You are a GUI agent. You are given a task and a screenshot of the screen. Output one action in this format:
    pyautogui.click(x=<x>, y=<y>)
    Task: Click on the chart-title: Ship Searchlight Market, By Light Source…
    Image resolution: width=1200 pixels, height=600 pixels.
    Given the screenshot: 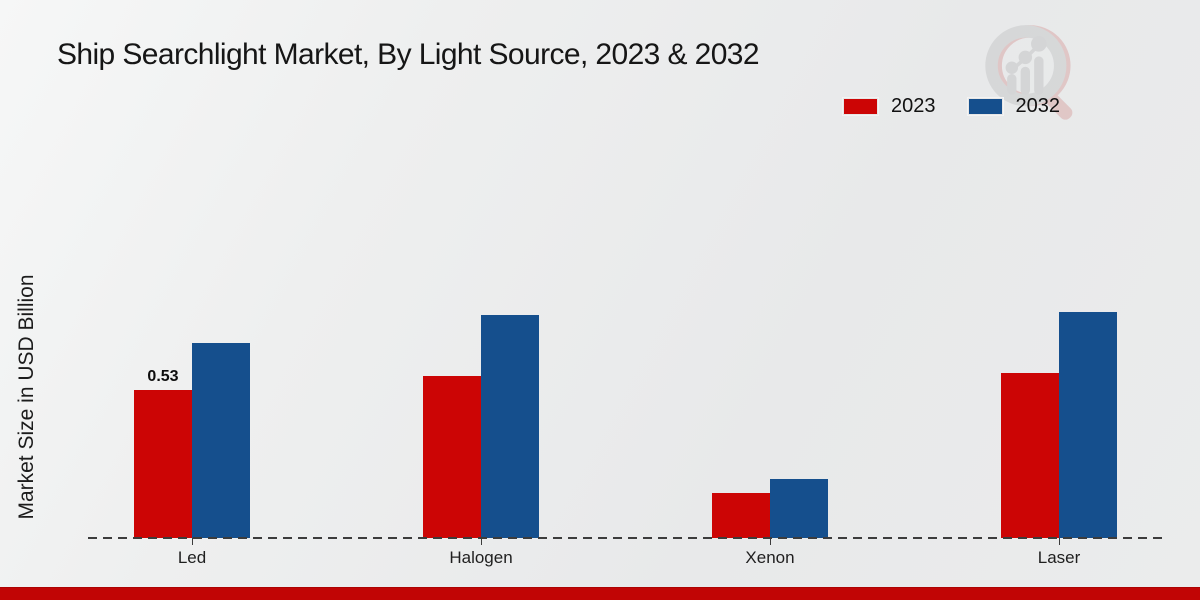 What is the action you would take?
    pyautogui.click(x=408, y=54)
    